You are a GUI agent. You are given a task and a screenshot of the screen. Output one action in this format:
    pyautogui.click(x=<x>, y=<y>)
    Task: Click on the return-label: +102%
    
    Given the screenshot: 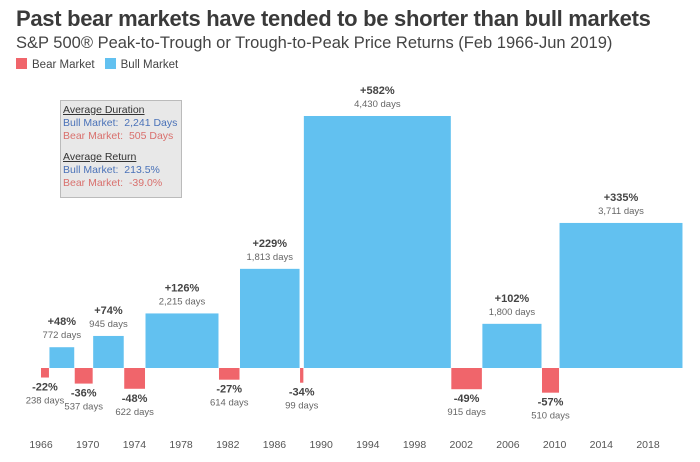 What is the action you would take?
    pyautogui.click(x=512, y=299)
    